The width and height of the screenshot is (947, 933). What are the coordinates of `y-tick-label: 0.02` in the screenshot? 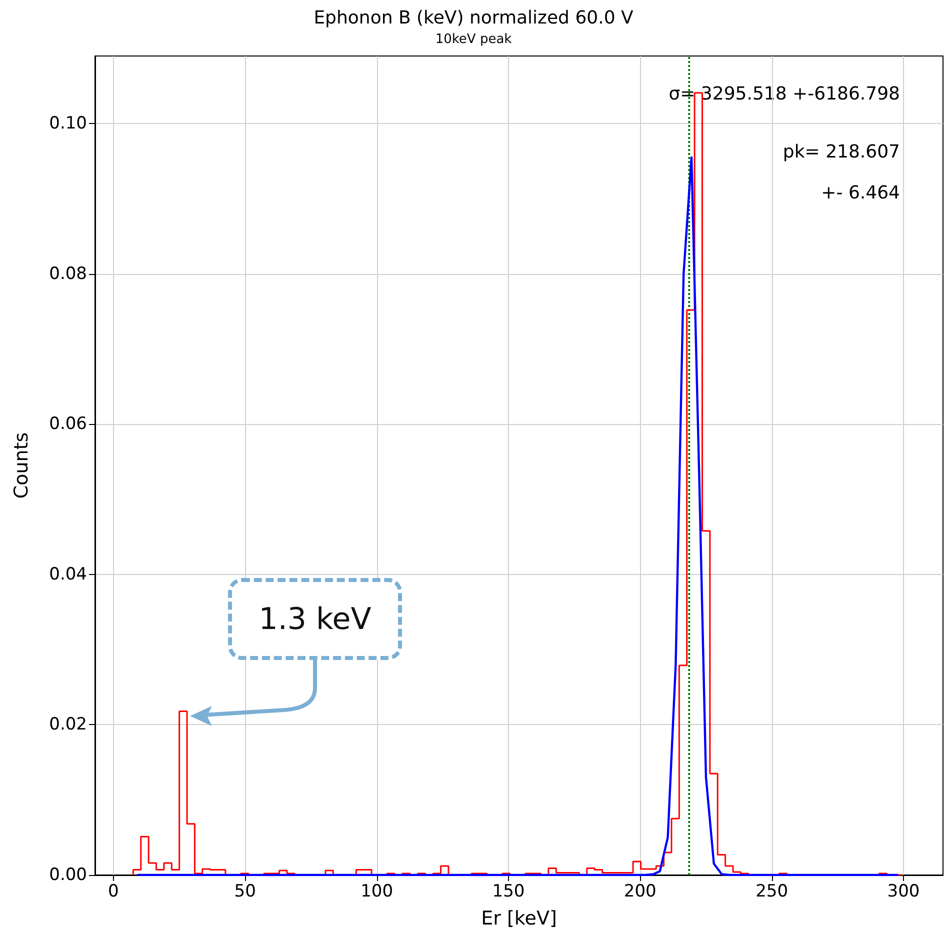 It's located at (68, 724).